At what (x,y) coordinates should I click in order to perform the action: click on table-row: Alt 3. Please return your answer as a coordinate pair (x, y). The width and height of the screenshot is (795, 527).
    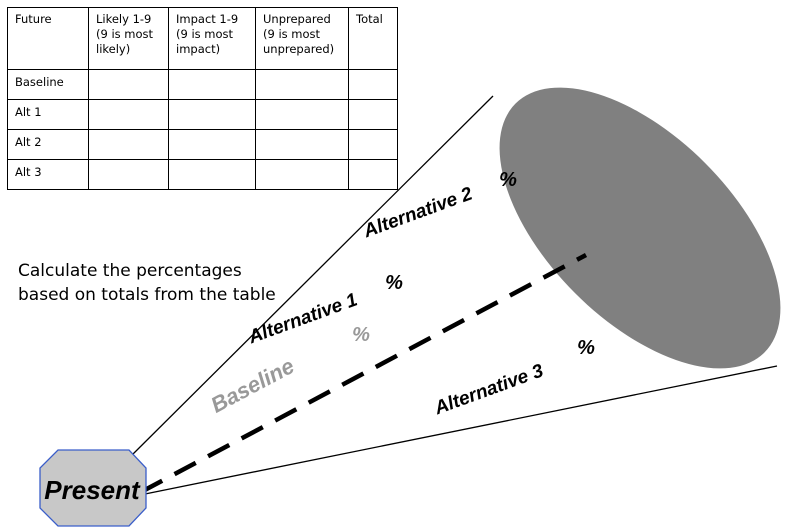
    Looking at the image, I should click on (202, 174).